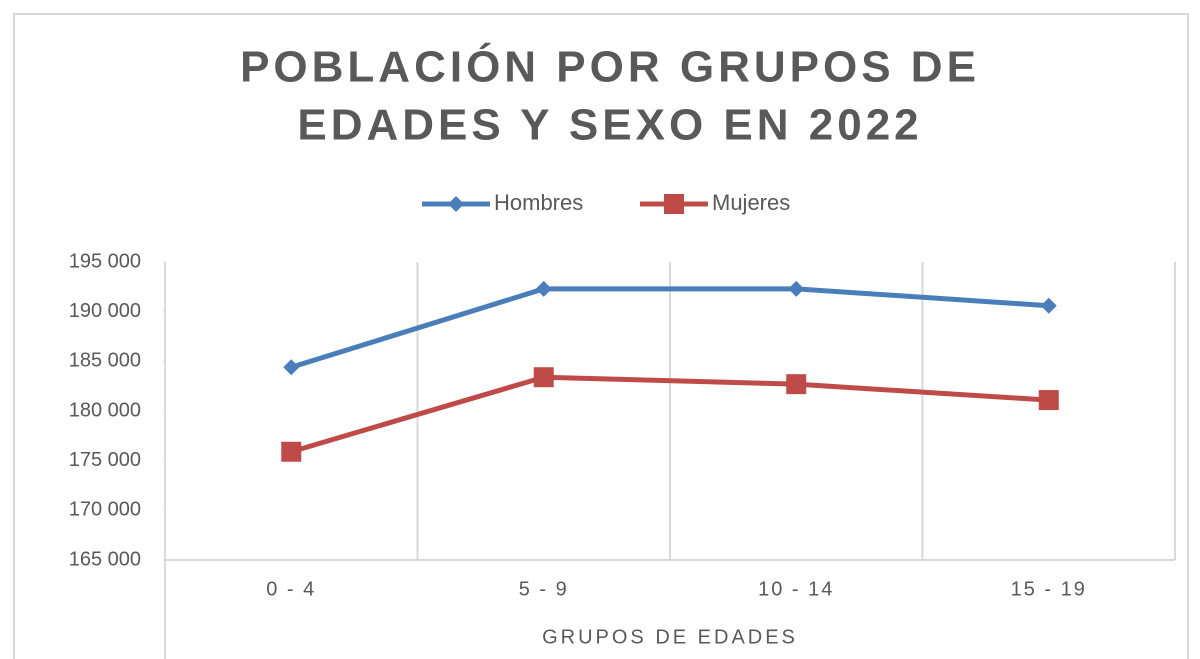  What do you see at coordinates (105, 510) in the screenshot?
I see `y-tick-label: 170 000` at bounding box center [105, 510].